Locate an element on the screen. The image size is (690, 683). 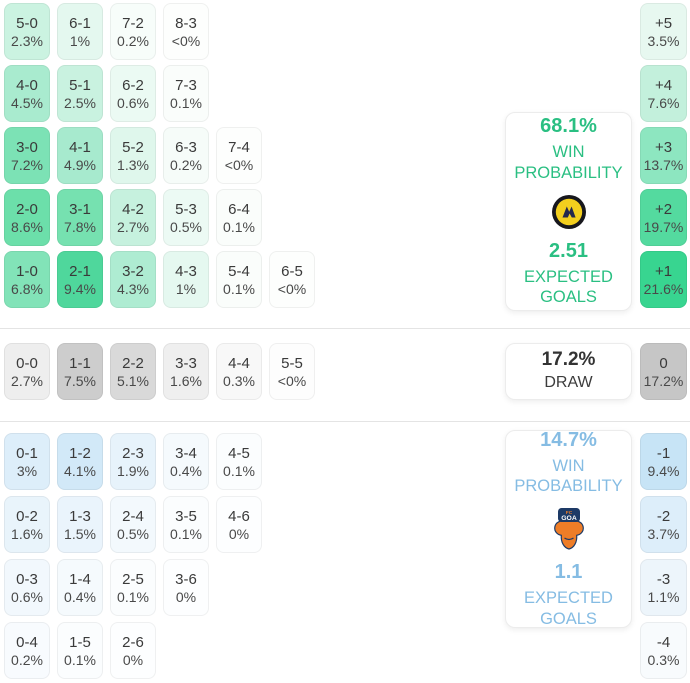
score-text: 4-2 is located at coordinates (133, 209).